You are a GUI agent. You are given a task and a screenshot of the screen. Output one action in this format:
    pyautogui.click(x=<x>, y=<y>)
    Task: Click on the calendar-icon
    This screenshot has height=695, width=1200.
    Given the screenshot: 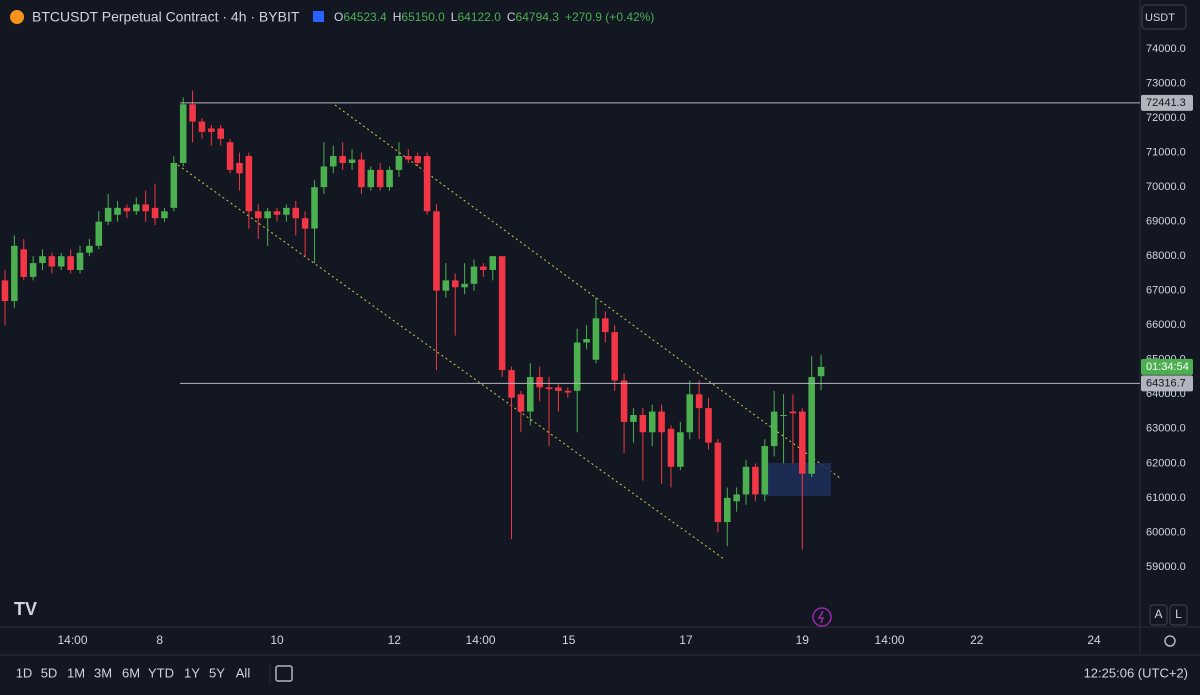 What is the action you would take?
    pyautogui.click(x=284, y=673)
    